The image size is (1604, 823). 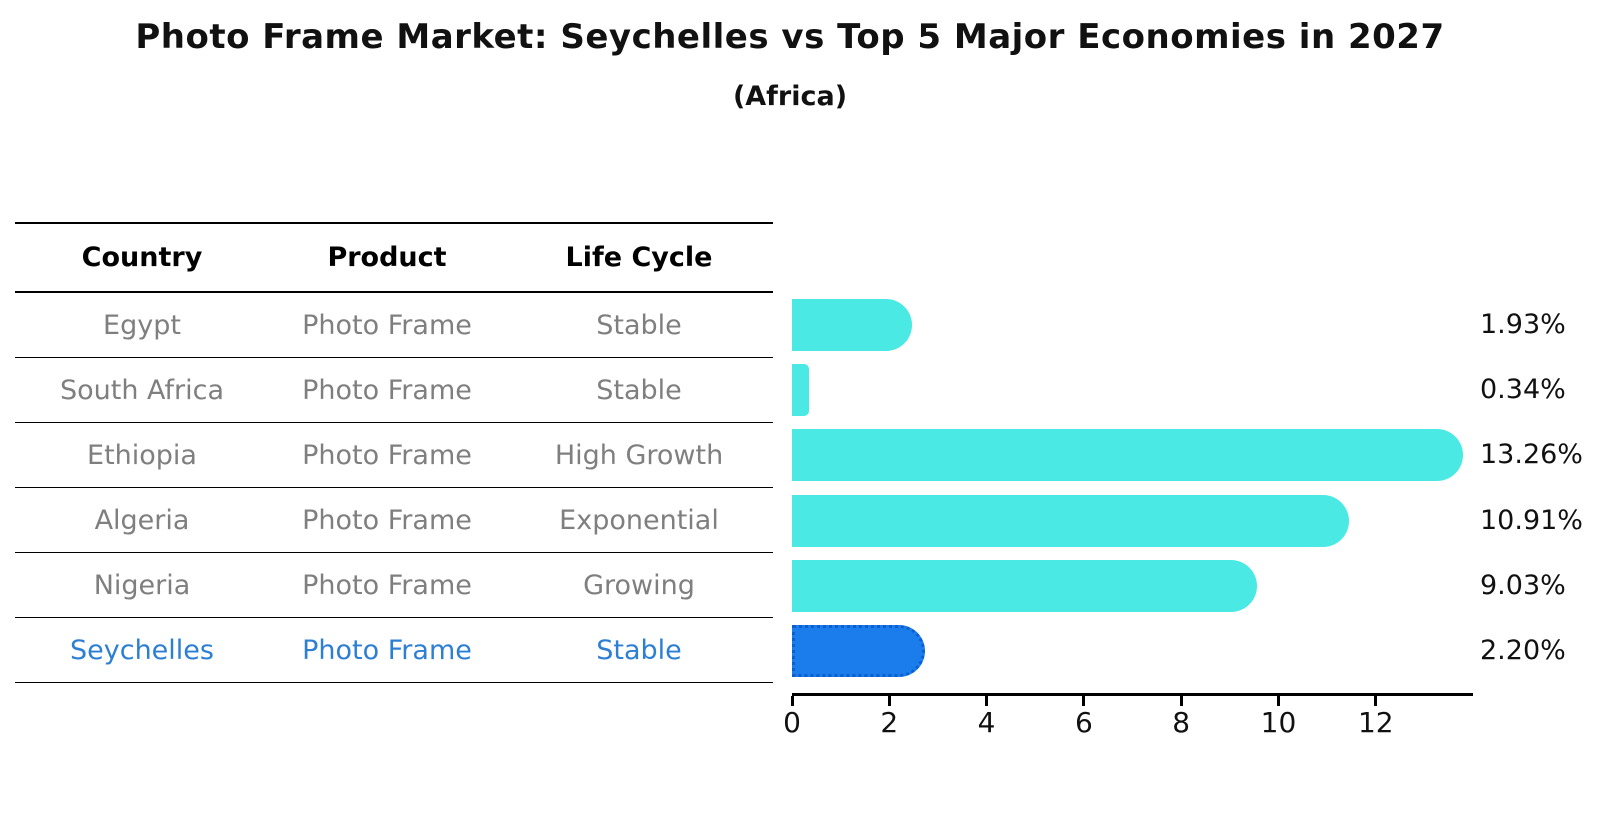 I want to click on value-label-algeria: 10.91%, so click(x=1531, y=520).